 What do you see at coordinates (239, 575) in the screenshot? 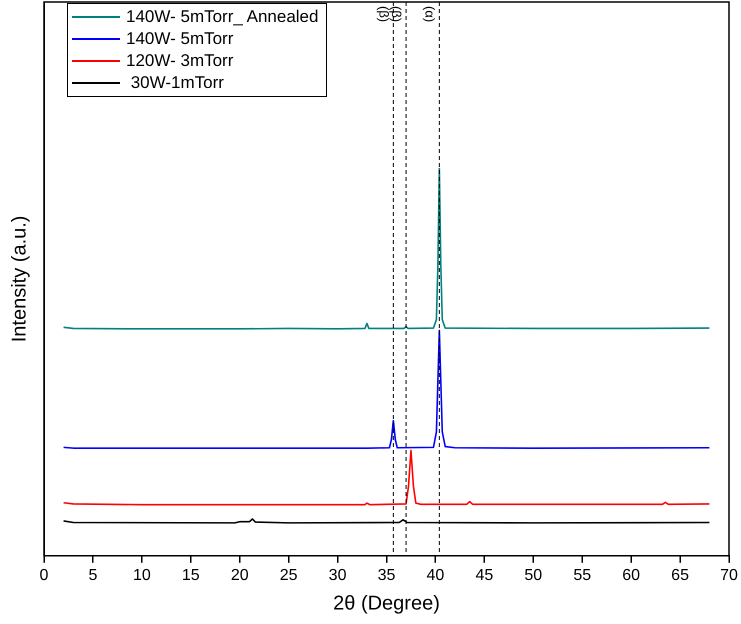
I see `x-tick-label: 20` at bounding box center [239, 575].